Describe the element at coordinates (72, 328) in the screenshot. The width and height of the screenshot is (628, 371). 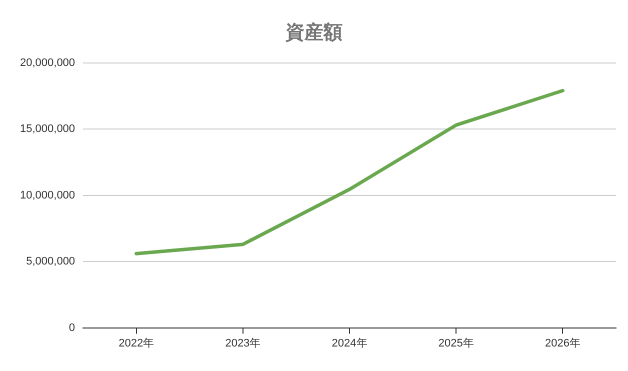
I see `y-tick-label: 0` at that location.